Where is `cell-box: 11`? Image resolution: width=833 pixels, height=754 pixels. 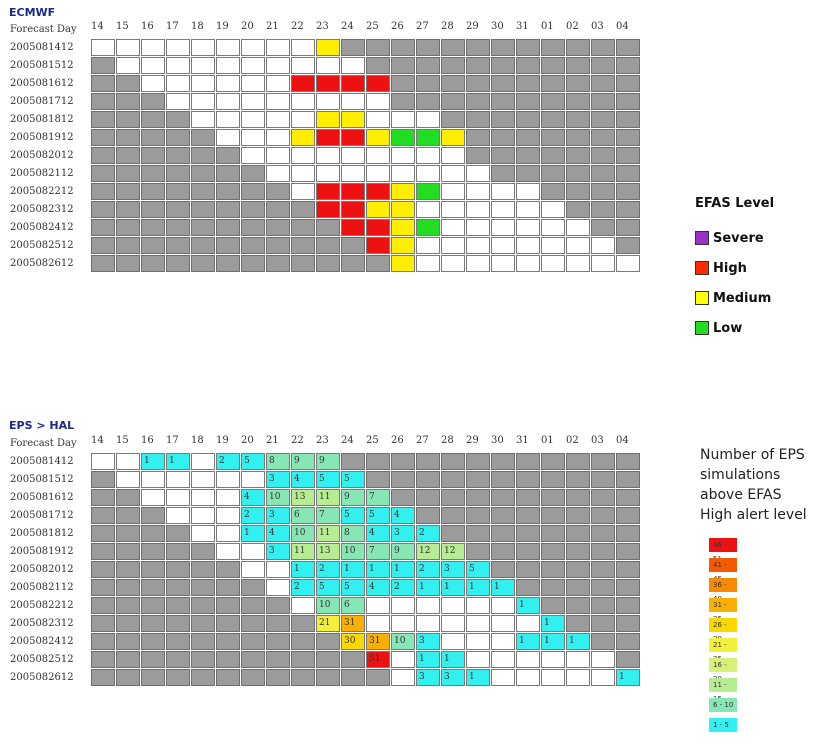 cell-box: 11 is located at coordinates (303, 551).